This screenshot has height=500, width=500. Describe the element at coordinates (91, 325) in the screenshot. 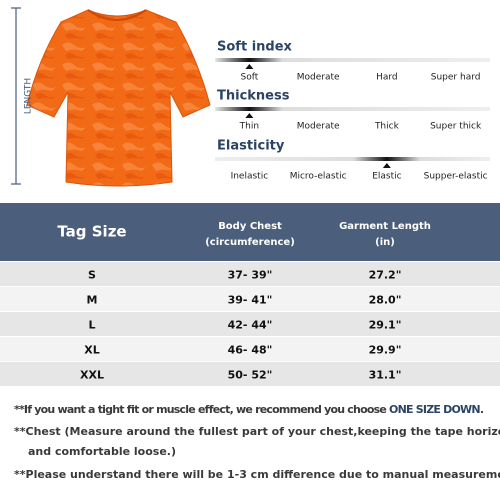

I see `table-cell: L` at that location.